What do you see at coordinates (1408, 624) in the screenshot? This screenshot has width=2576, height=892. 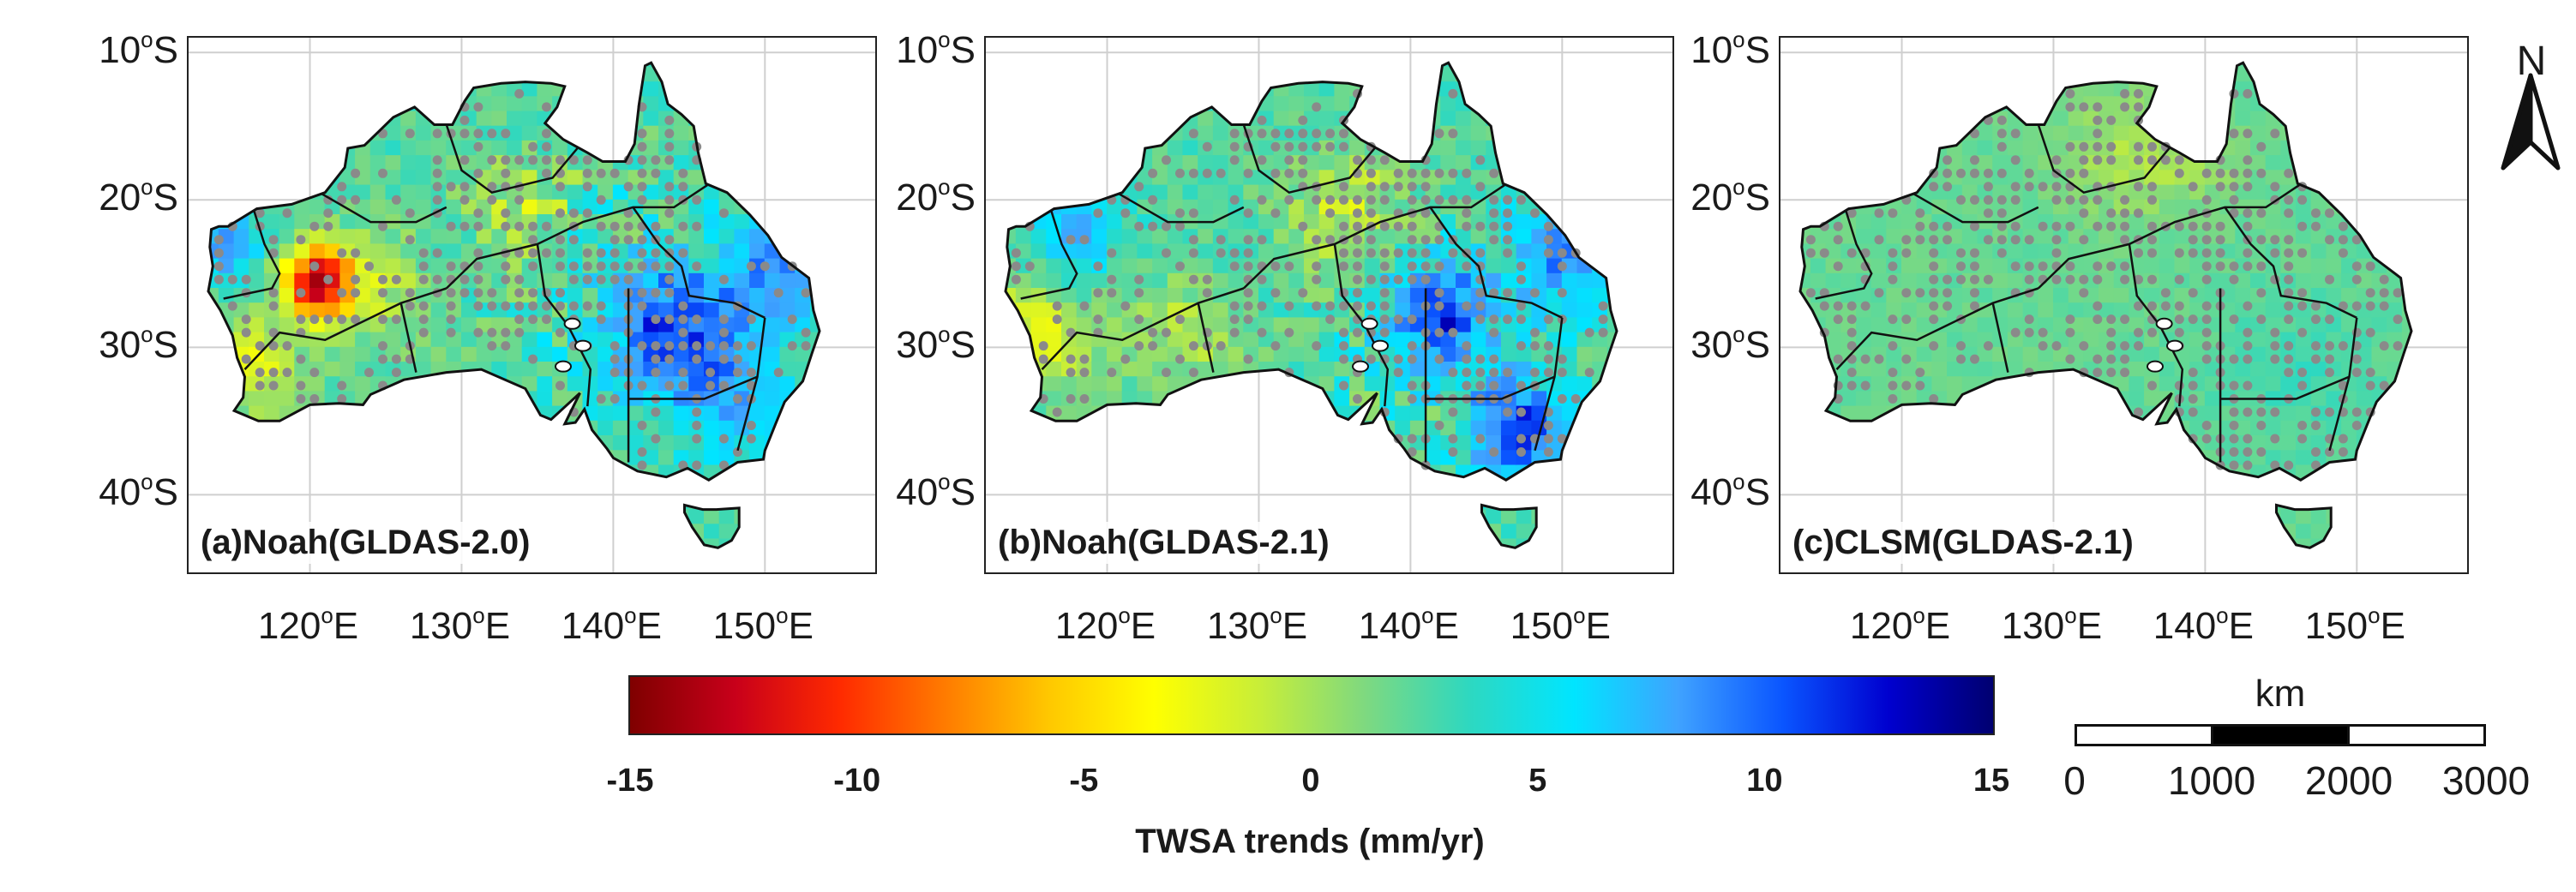 I see `longitude-label: 140oE` at bounding box center [1408, 624].